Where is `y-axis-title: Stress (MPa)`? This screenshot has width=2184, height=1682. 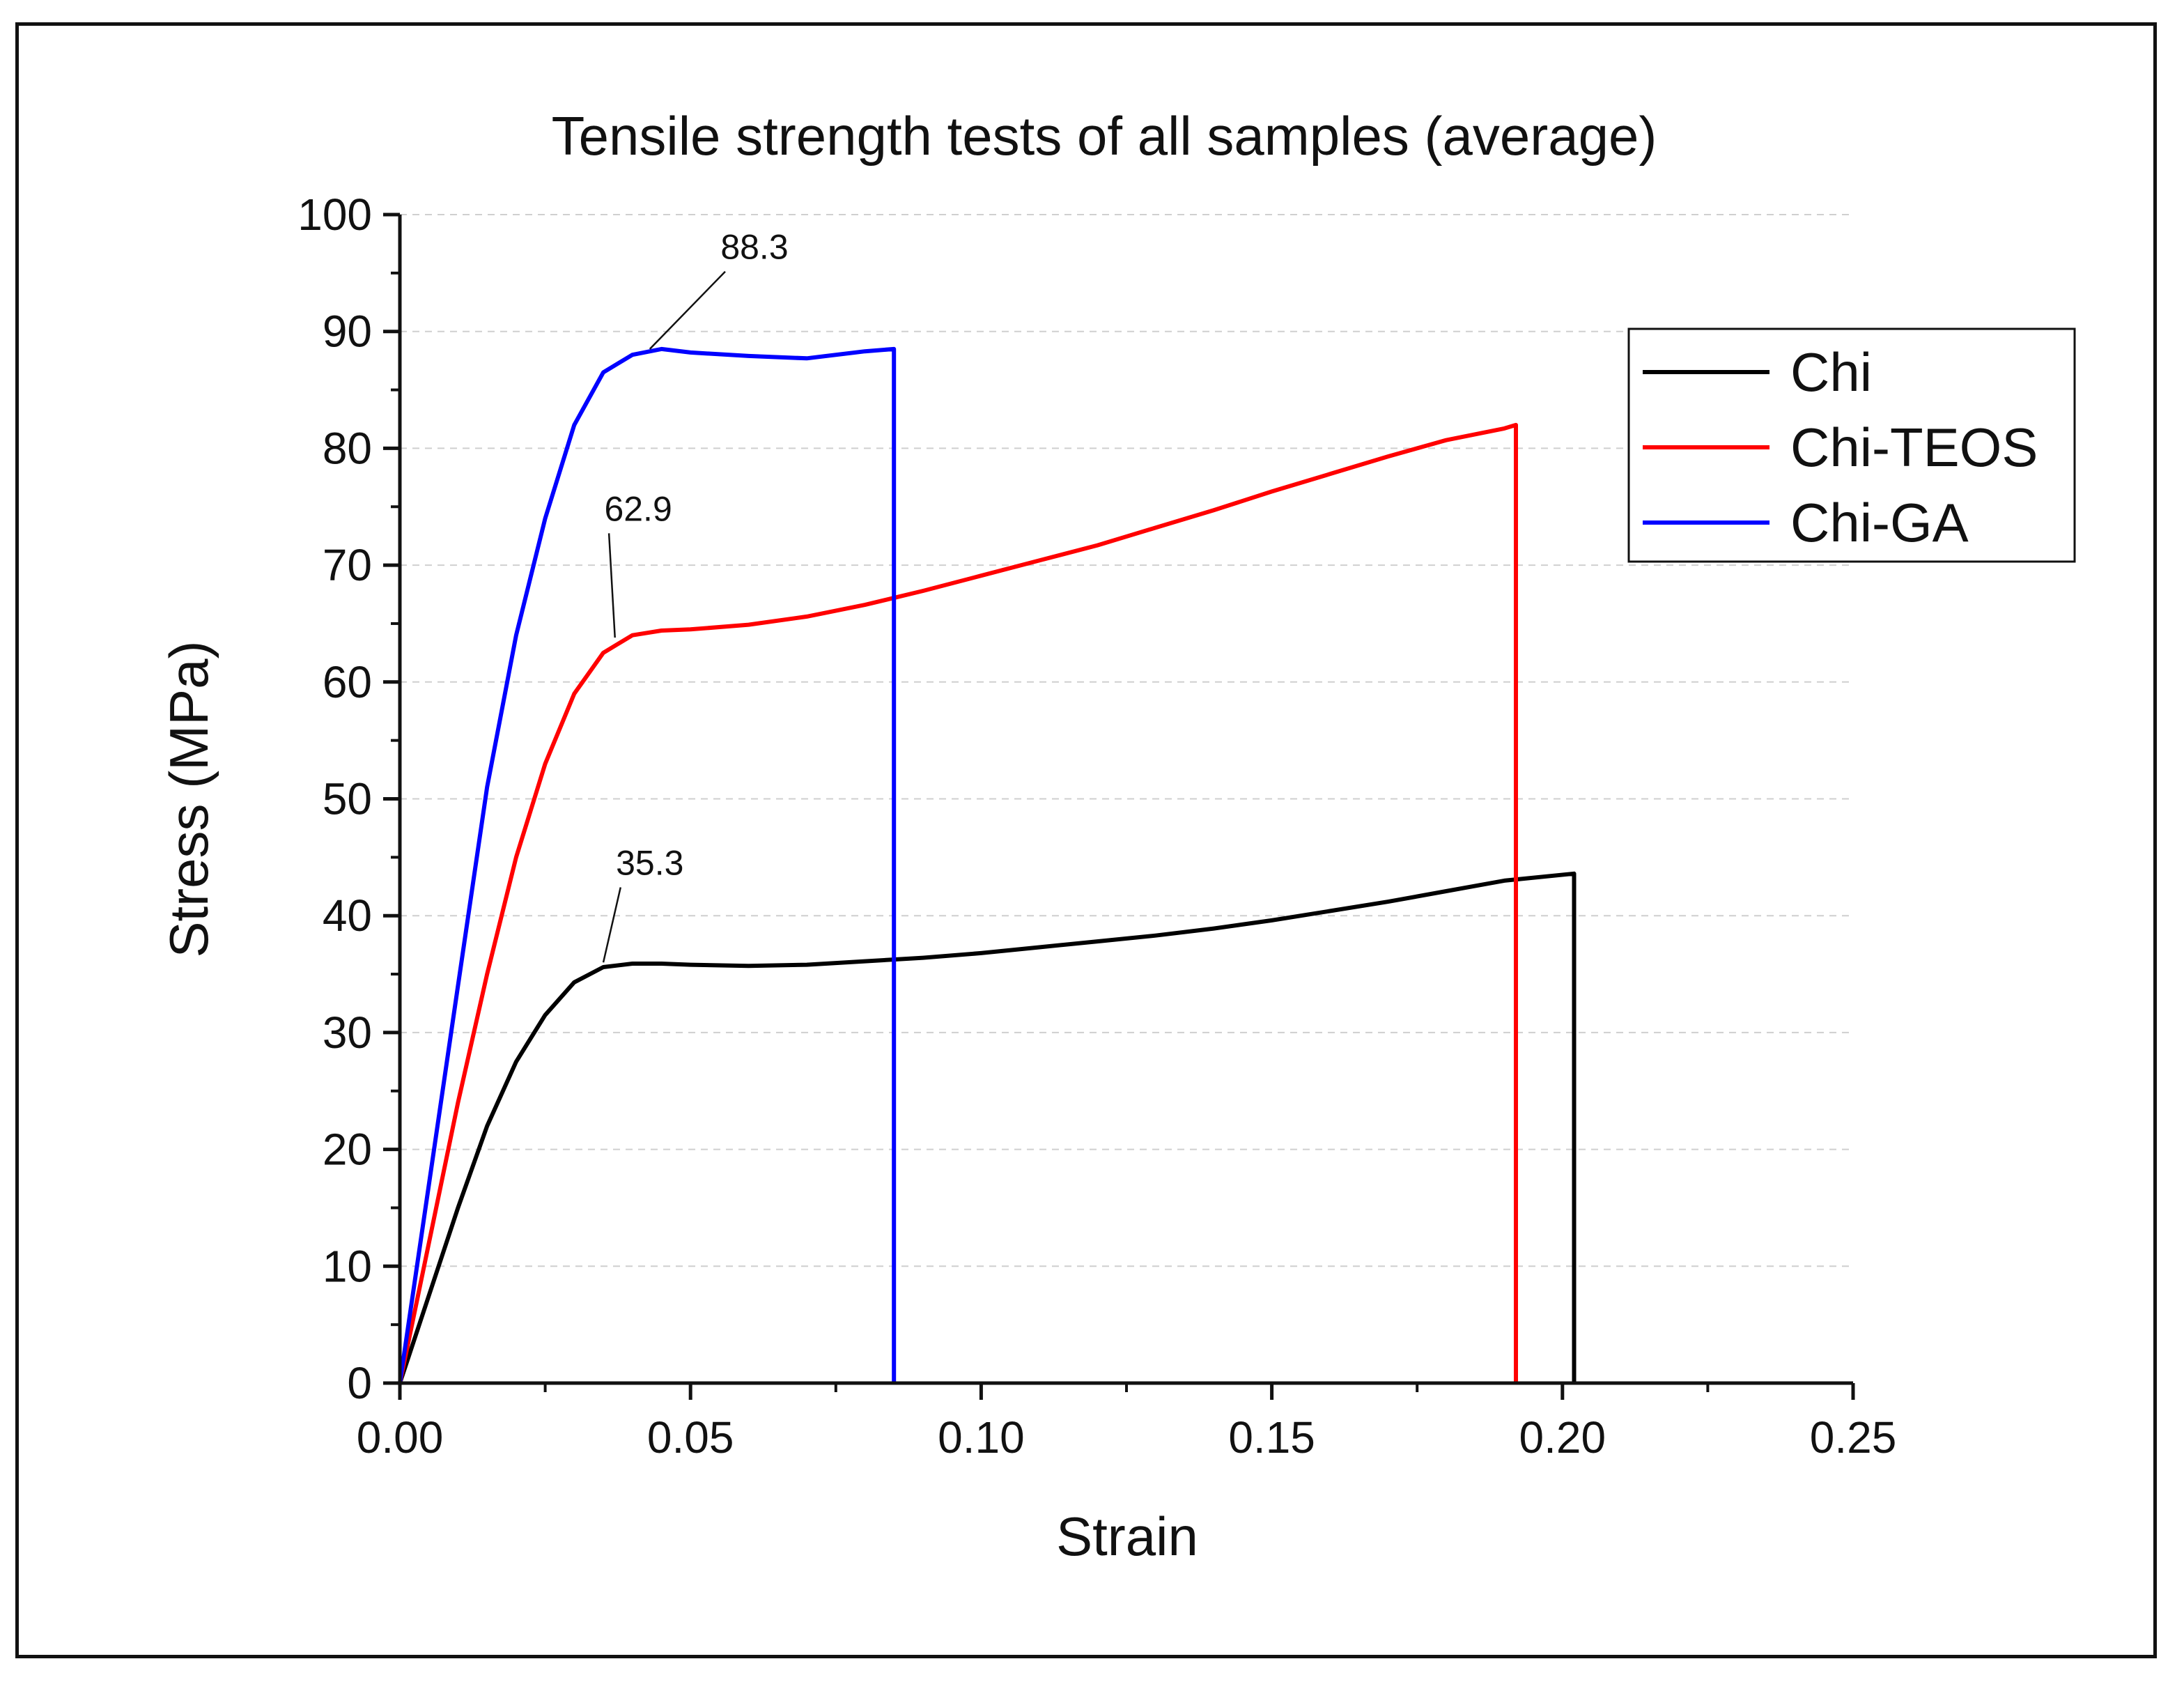
y-axis-title: Stress (MPa) is located at coordinates (189, 799).